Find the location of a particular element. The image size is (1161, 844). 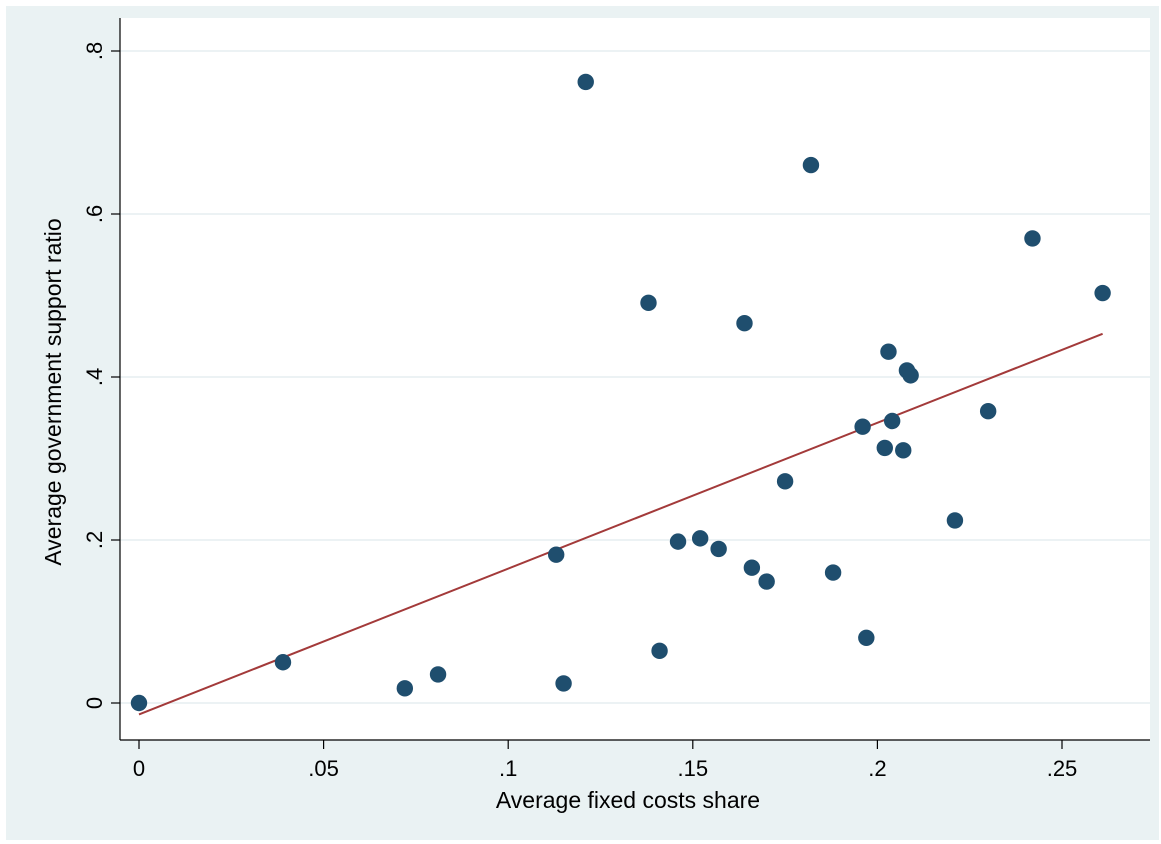

y-tick-label-0: 0 is located at coordinates (94, 703).